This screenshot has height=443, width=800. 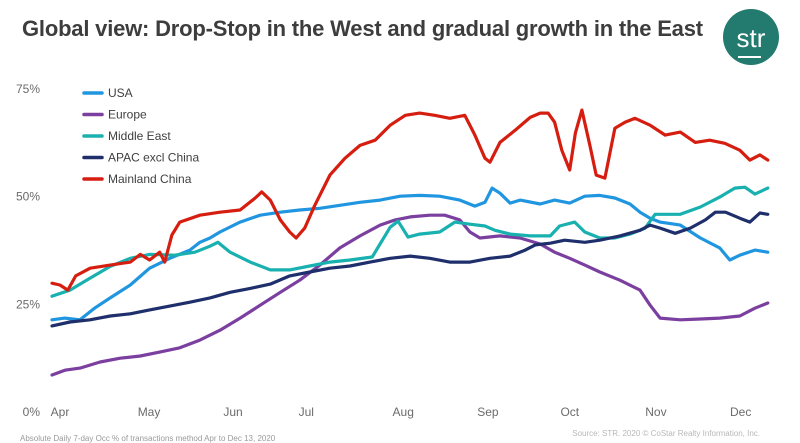 I want to click on y-tick-label: 0%, so click(x=32, y=412).